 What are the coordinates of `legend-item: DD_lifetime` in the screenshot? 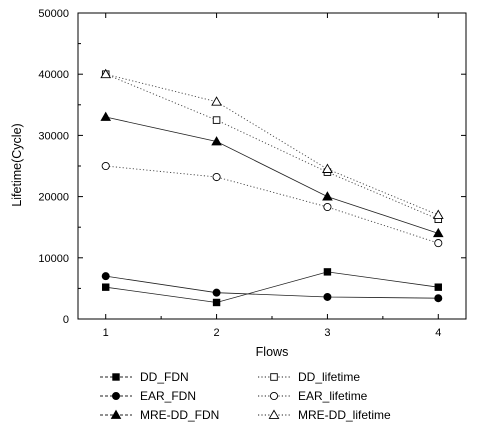 It's located at (309, 377).